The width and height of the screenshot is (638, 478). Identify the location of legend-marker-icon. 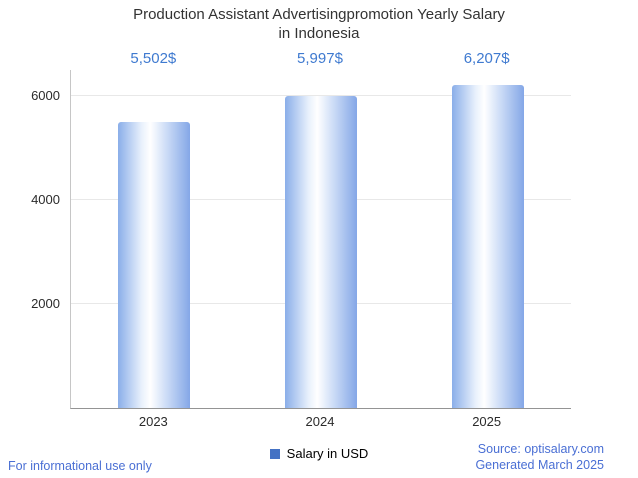
(274, 453).